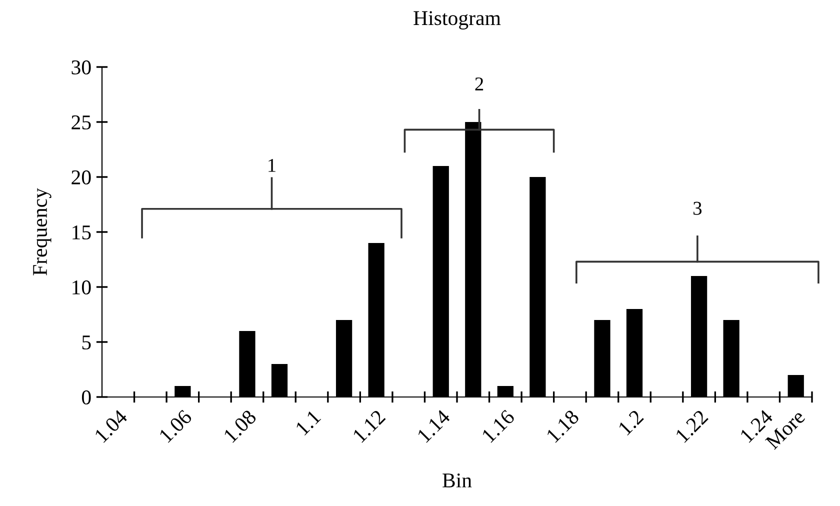 This screenshot has width=840, height=506. I want to click on x-axis-title: Bin, so click(457, 480).